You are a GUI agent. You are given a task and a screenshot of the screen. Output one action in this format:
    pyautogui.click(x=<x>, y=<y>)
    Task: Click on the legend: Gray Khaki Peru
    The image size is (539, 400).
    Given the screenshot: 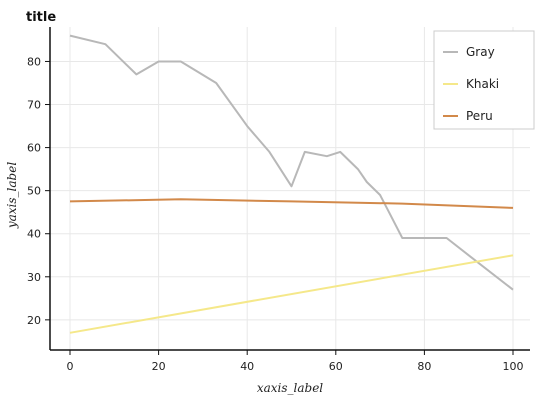 What is the action you would take?
    pyautogui.click(x=484, y=80)
    